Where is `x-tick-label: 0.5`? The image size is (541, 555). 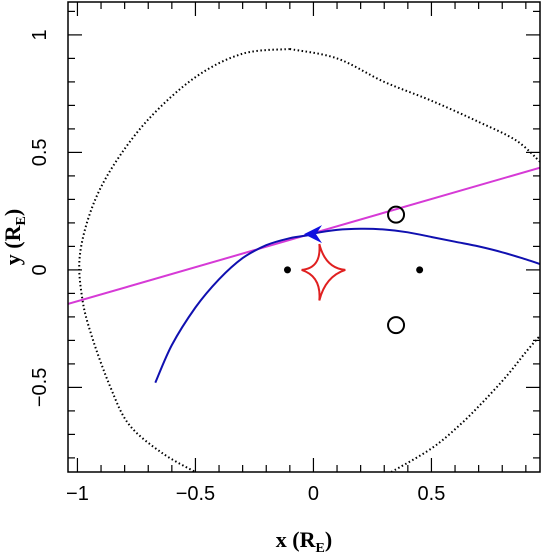 x-tick-label: 0.5 is located at coordinates (432, 494).